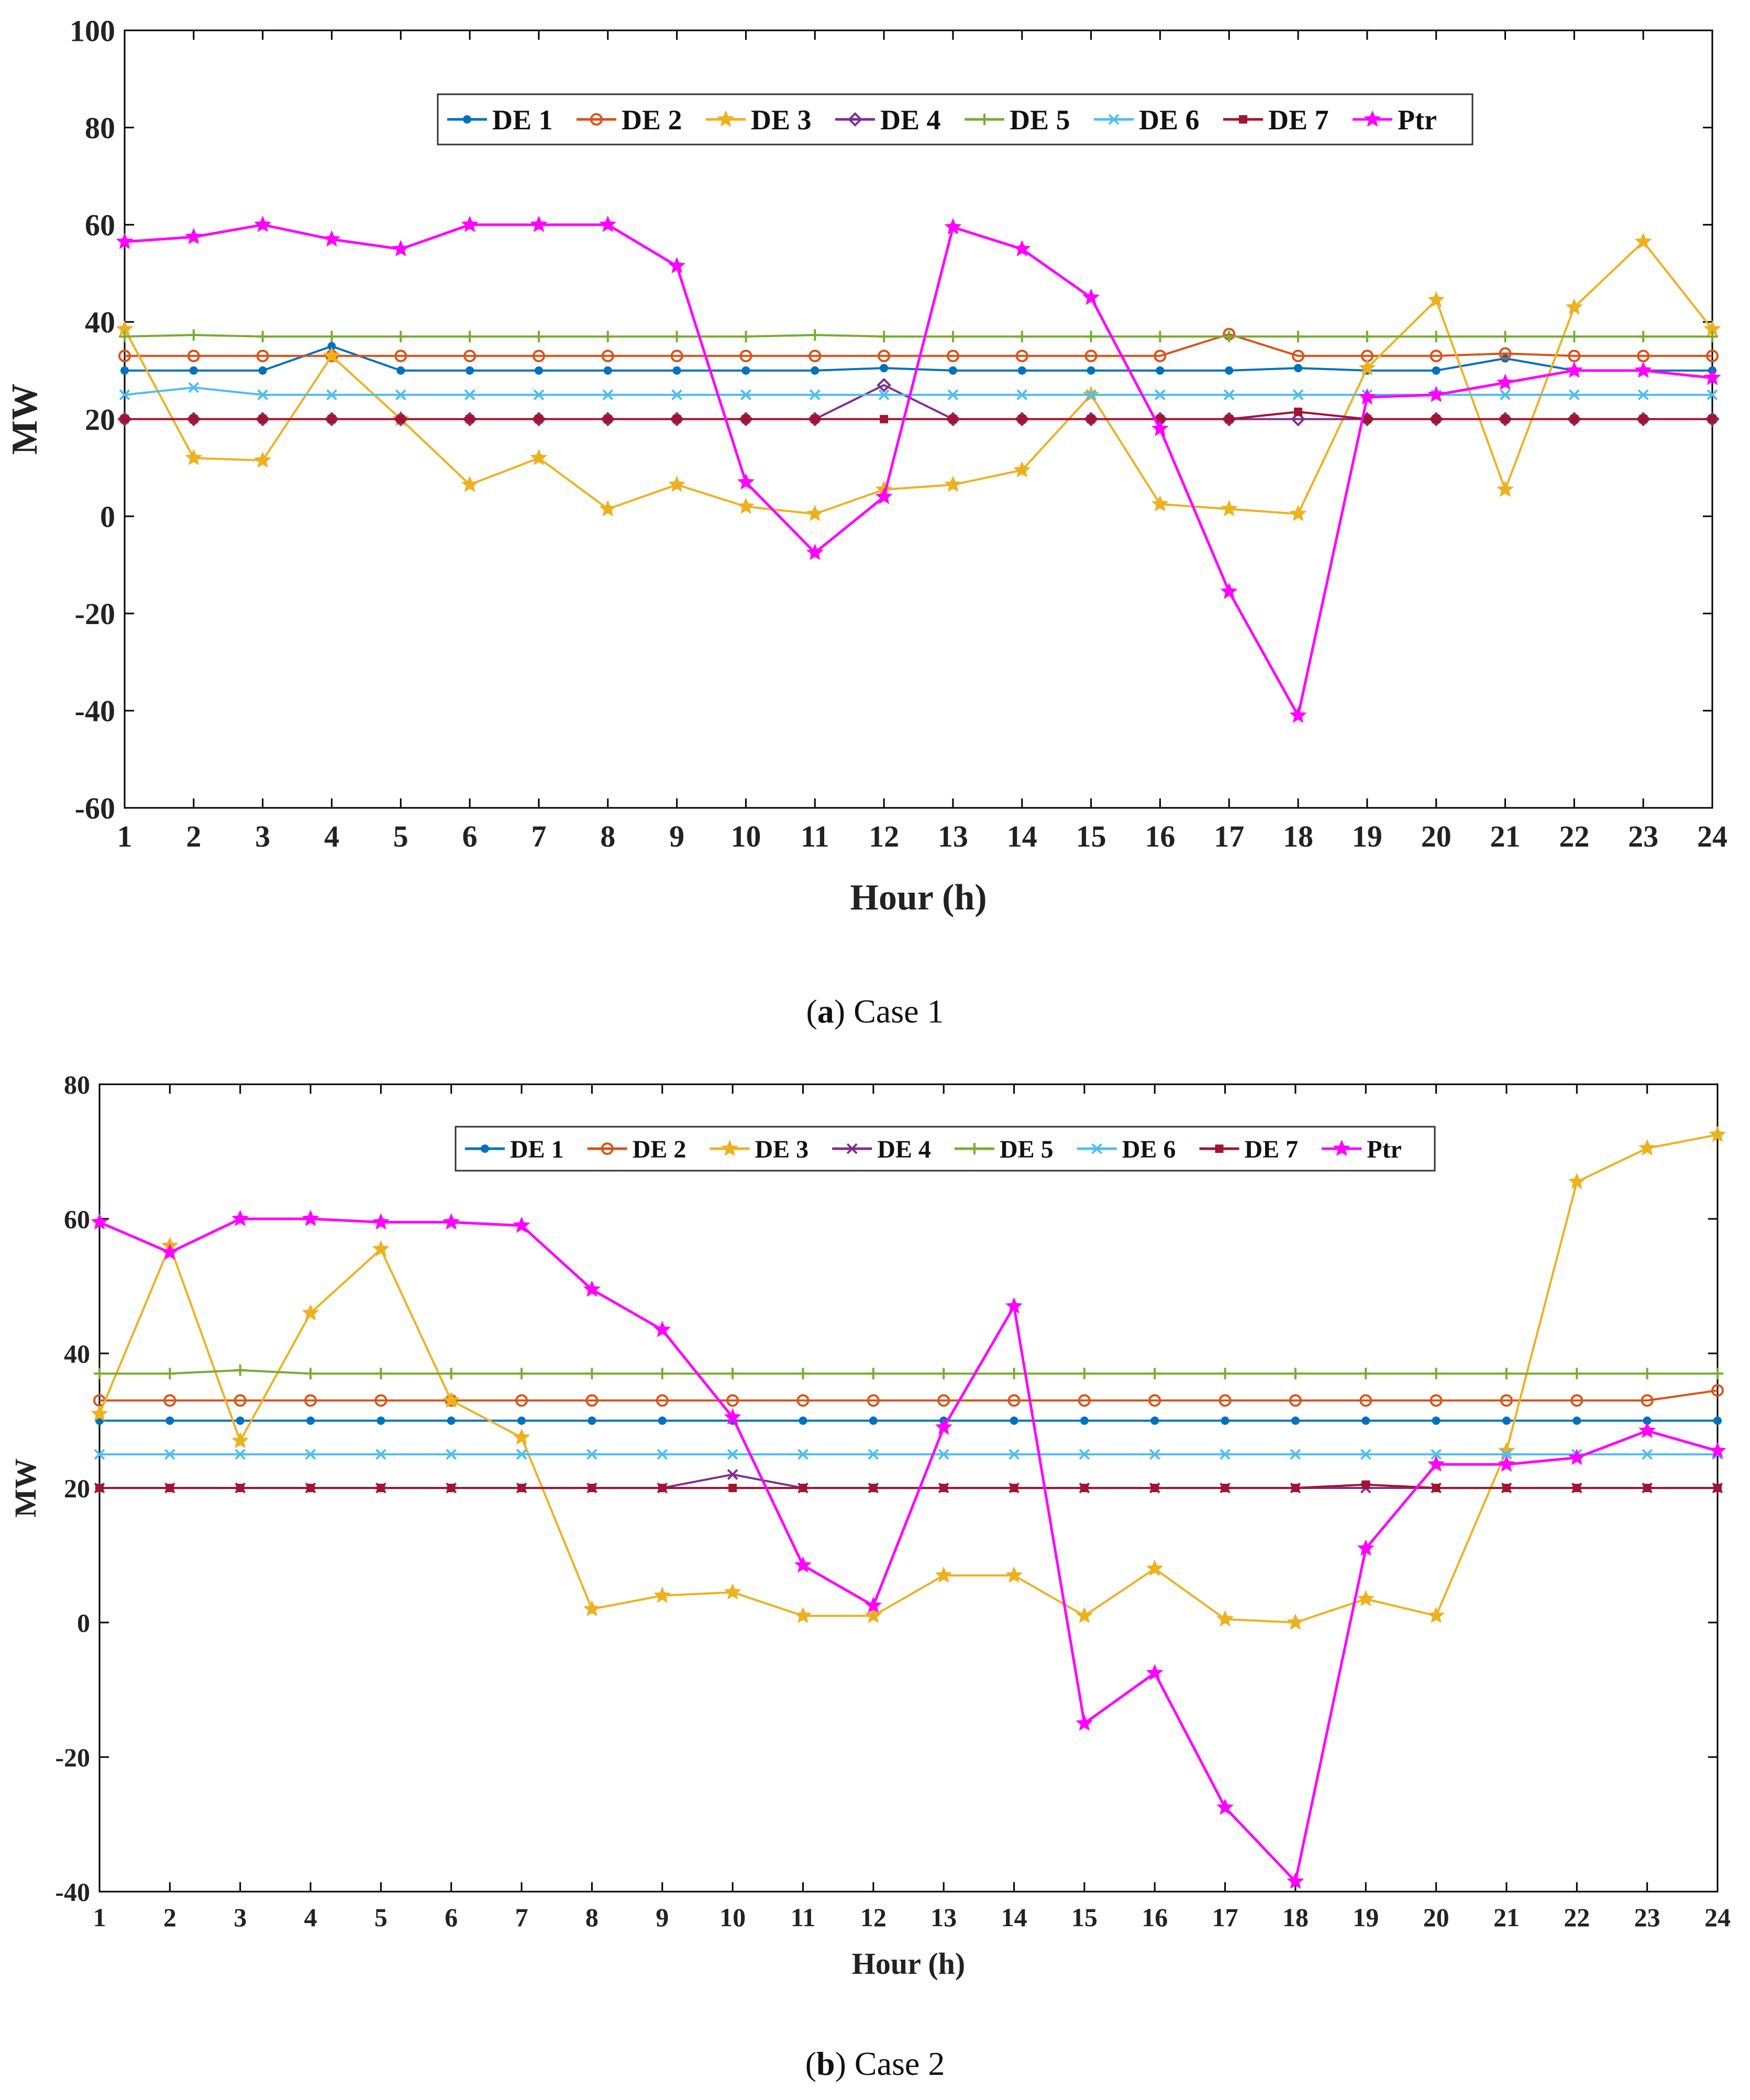  What do you see at coordinates (77, 1354) in the screenshot?
I see `y-tick-label: 40` at bounding box center [77, 1354].